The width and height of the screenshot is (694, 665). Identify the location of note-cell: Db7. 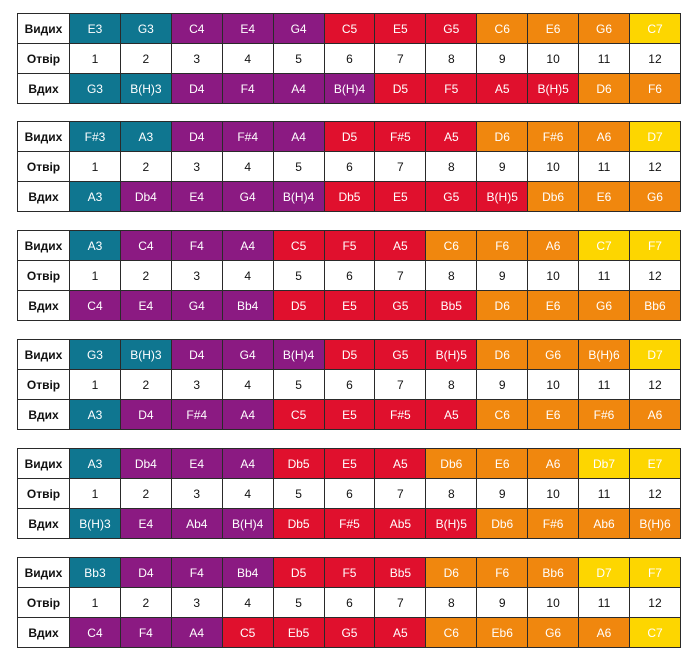
(604, 463).